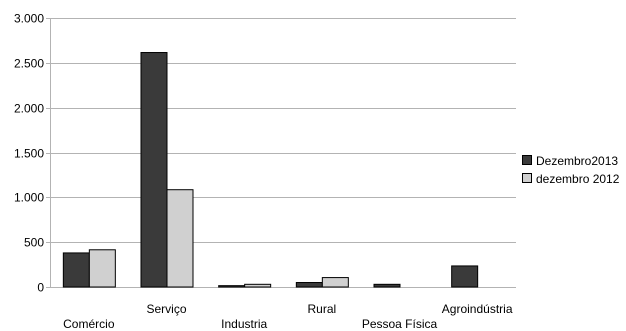 This screenshot has height=331, width=626. I want to click on x-tick-label: Industria, so click(244, 324).